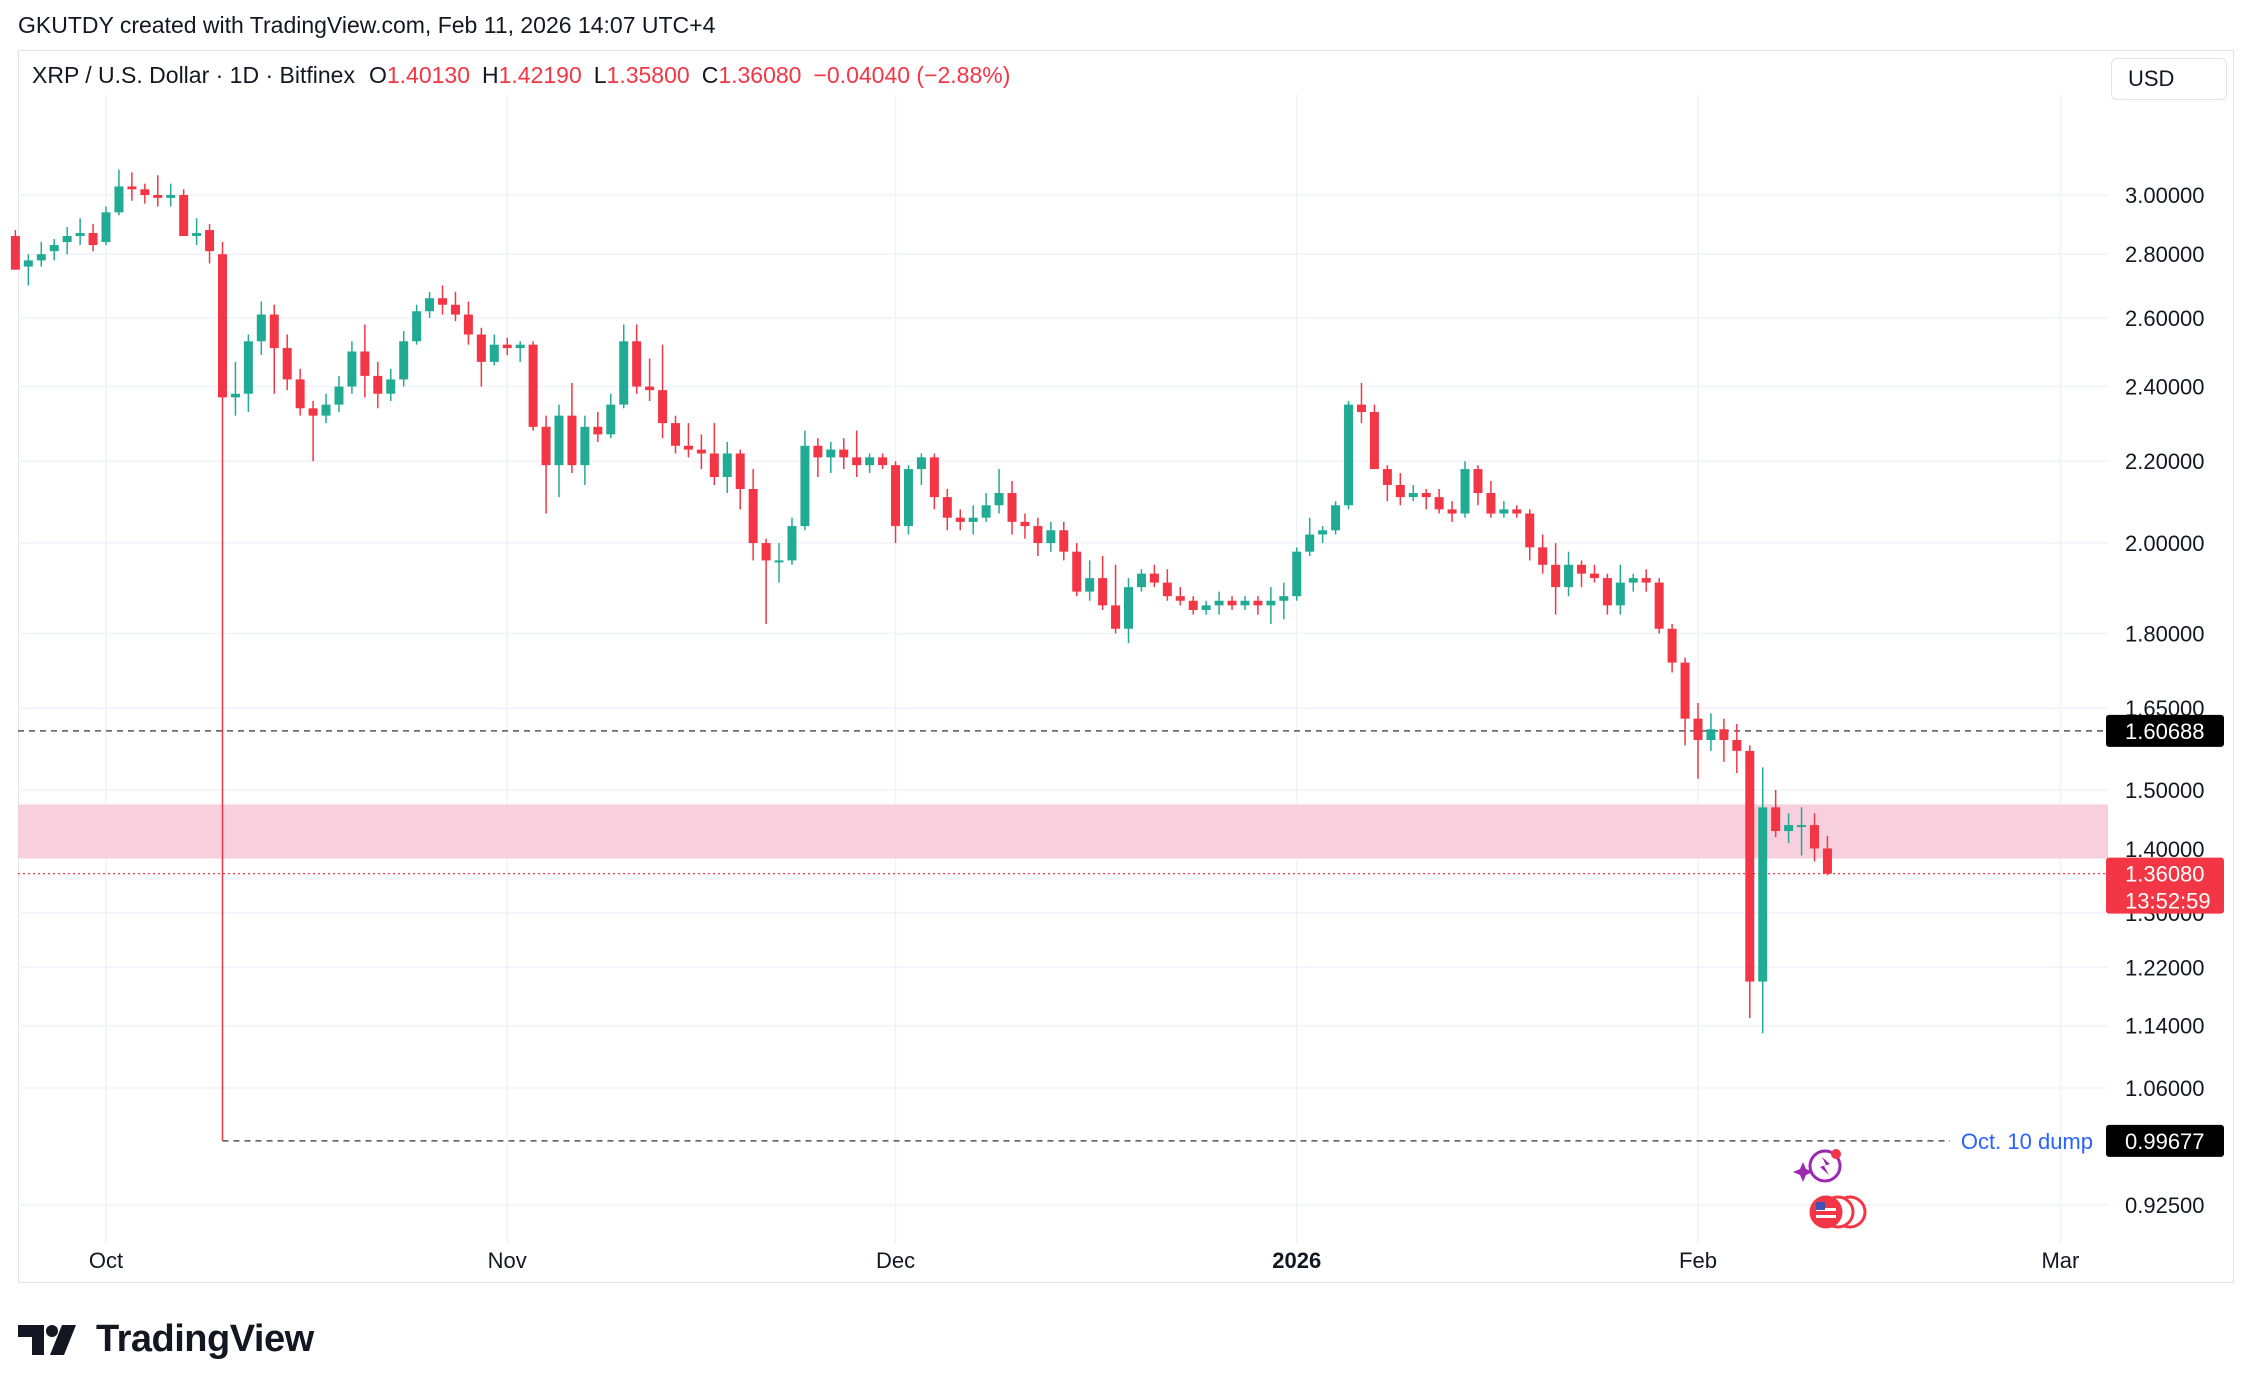 This screenshot has width=2251, height=1392. I want to click on x-tick-label: Dec, so click(895, 1260).